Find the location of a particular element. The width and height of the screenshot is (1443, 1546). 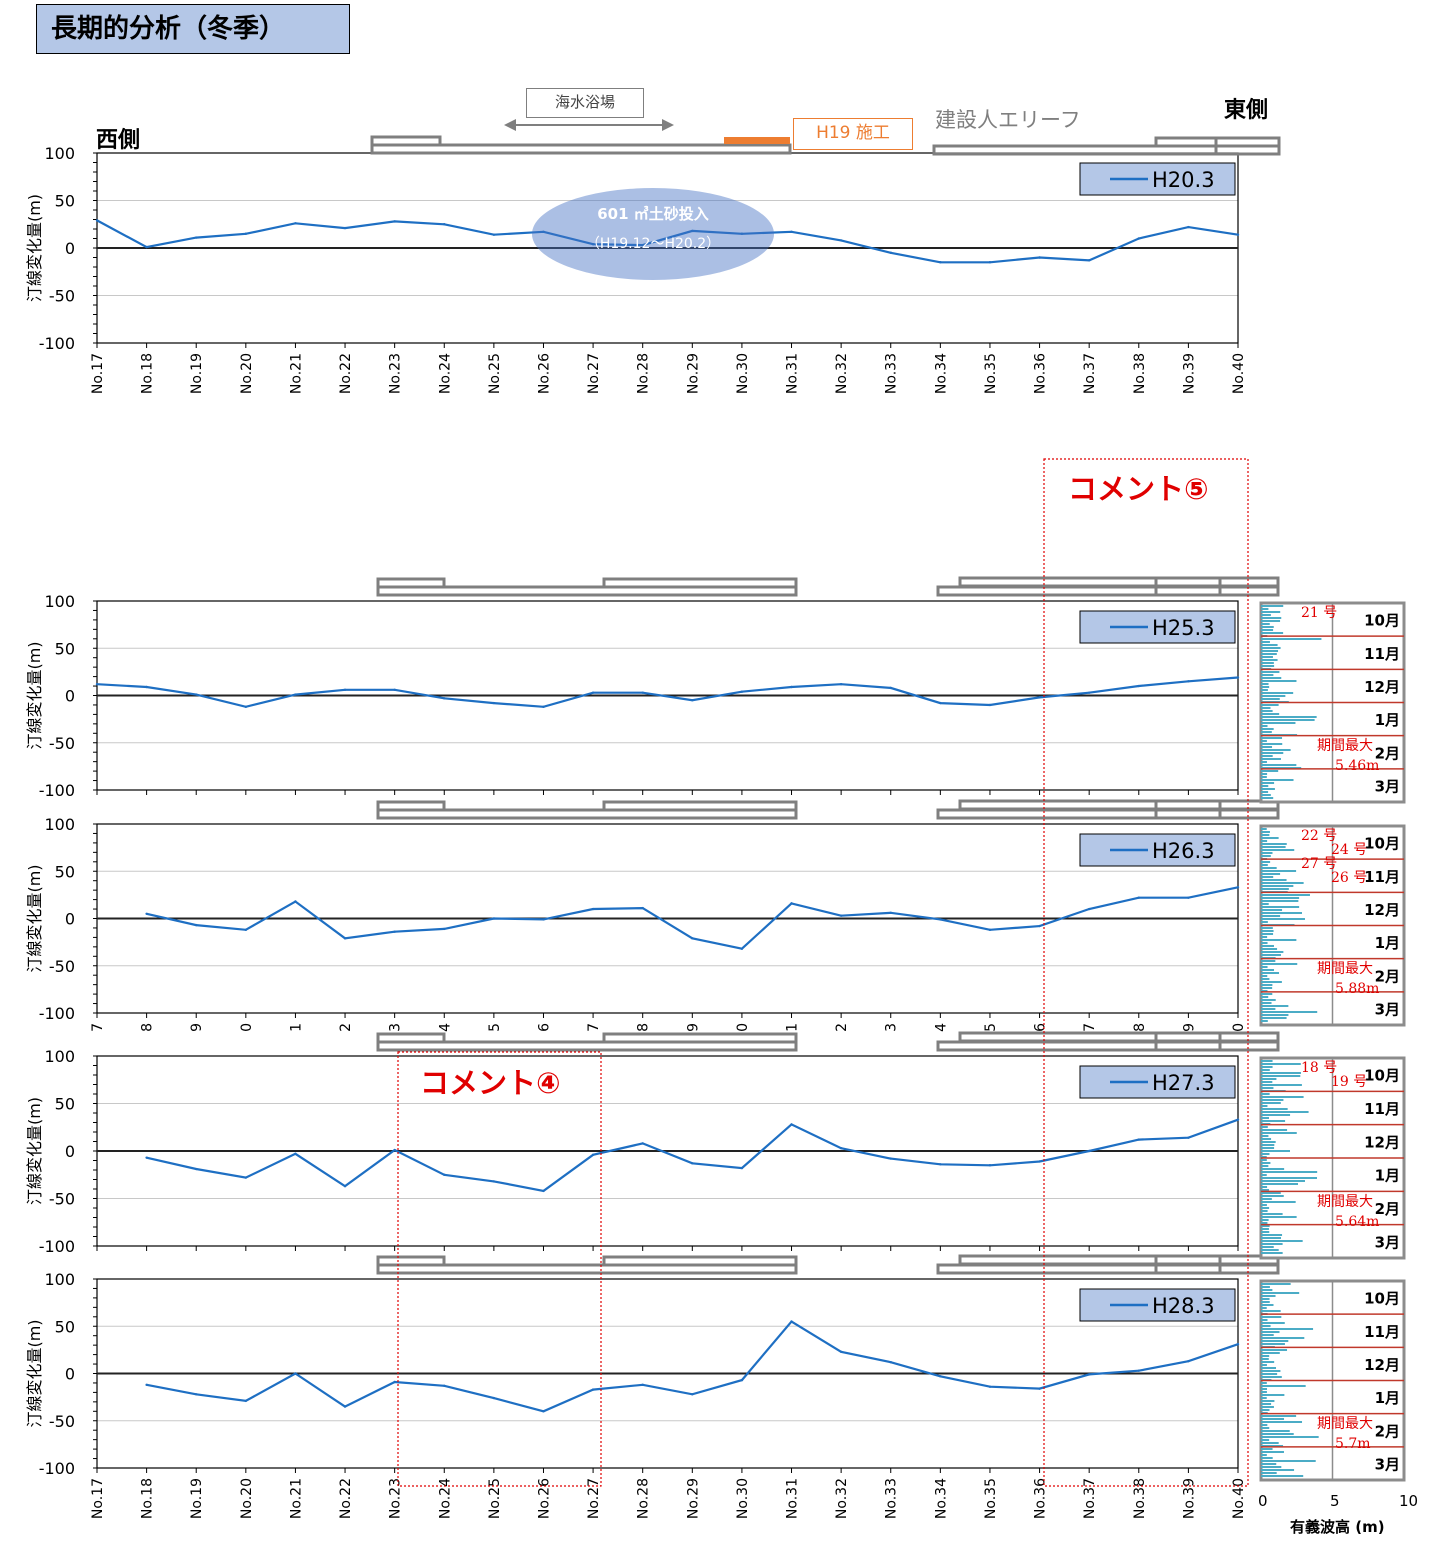

x-tick-label: No.35 is located at coordinates (991, 1498).